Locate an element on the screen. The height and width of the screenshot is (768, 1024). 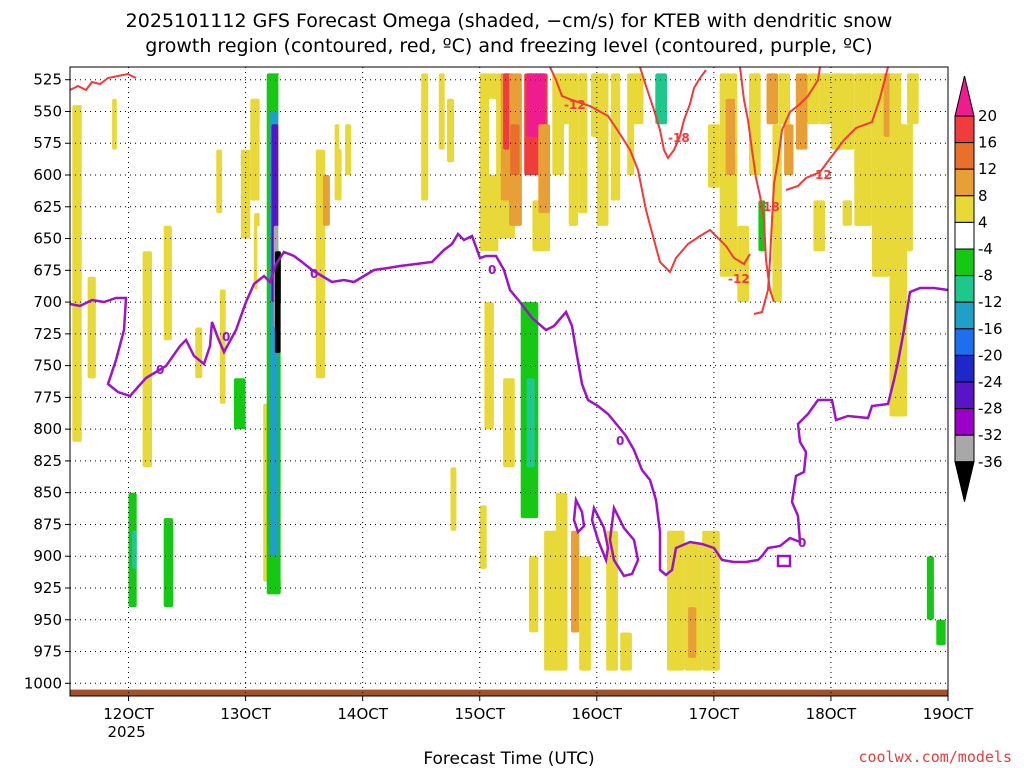
dgz-label-minus18-mid: -18 is located at coordinates (769, 207).